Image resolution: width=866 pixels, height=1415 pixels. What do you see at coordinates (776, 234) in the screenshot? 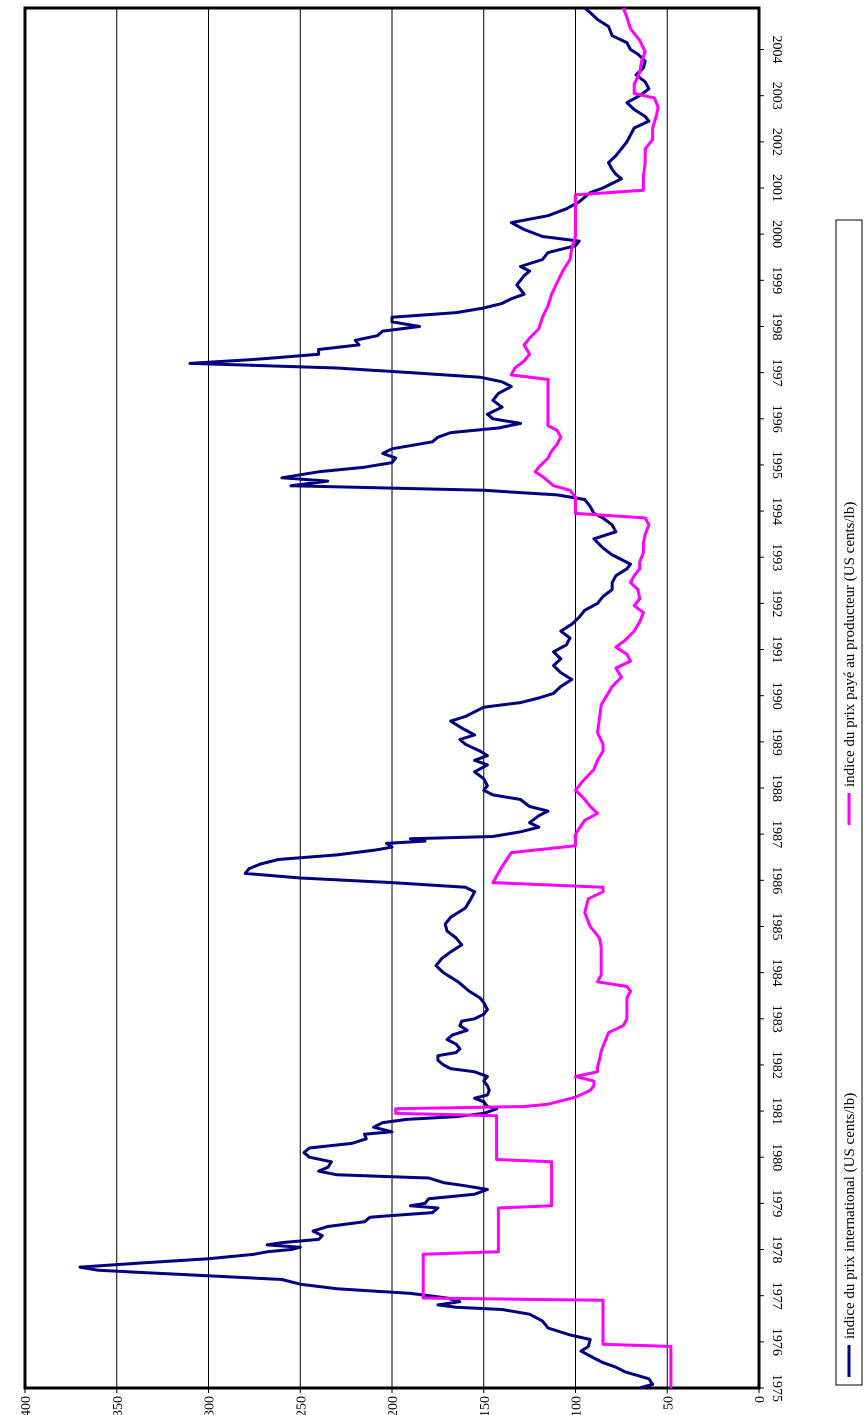
I see `time-tick-label: 2000` at bounding box center [776, 234].